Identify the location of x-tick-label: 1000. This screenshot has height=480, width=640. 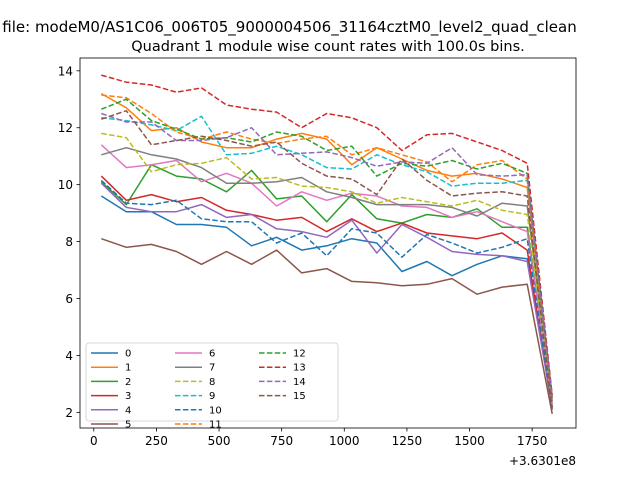
(344, 441).